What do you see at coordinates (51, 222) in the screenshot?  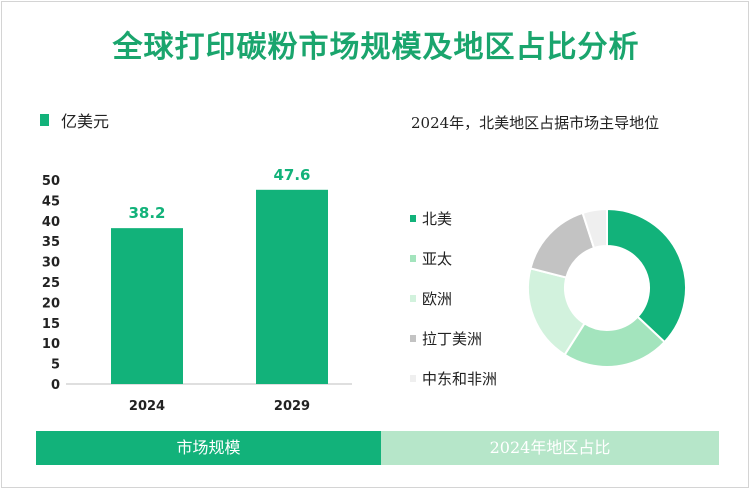 I see `y-tick-label: 40` at bounding box center [51, 222].